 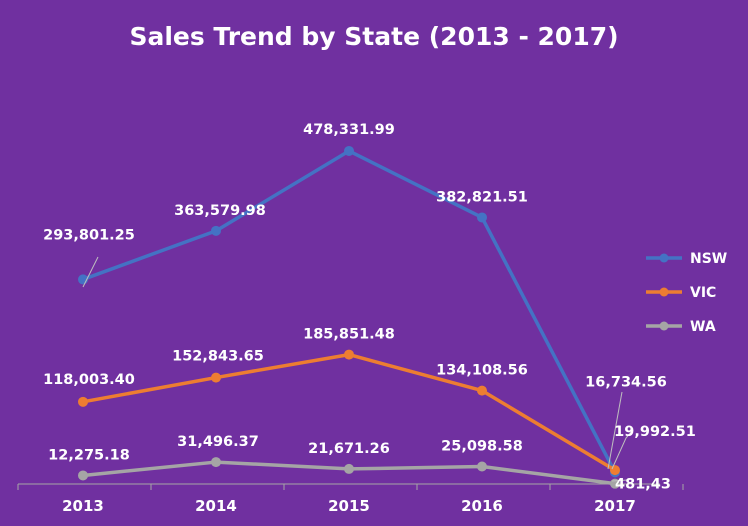 I want to click on legend-label-wa: WA, so click(x=703, y=327).